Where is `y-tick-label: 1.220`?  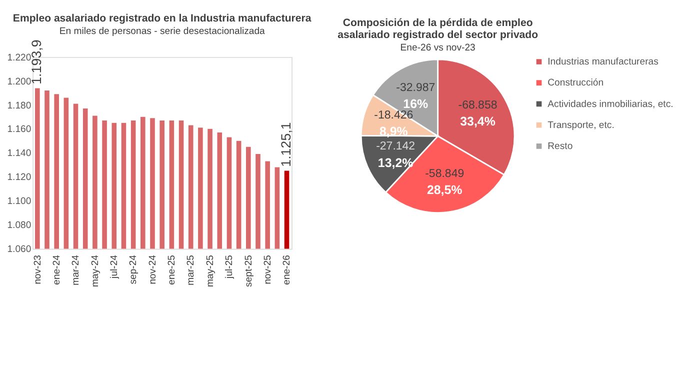
y-tick-label: 1.220 is located at coordinates (19, 58).